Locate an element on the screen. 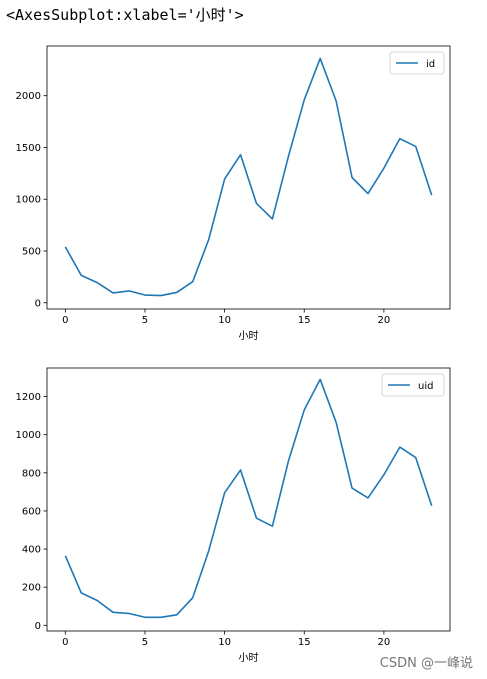  legend-box is located at coordinates (413, 385).